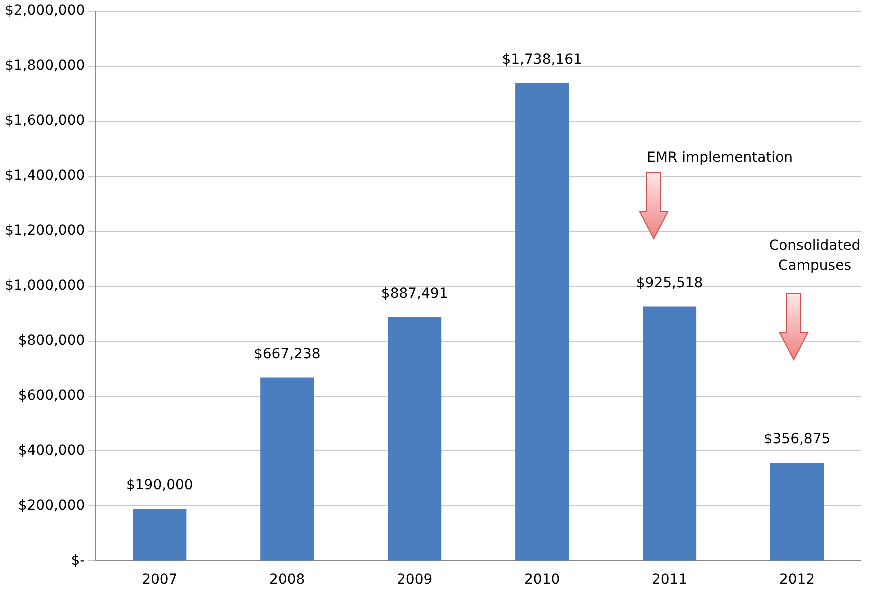 Image resolution: width=875 pixels, height=596 pixels. I want to click on x-tick-label: 2010, so click(542, 580).